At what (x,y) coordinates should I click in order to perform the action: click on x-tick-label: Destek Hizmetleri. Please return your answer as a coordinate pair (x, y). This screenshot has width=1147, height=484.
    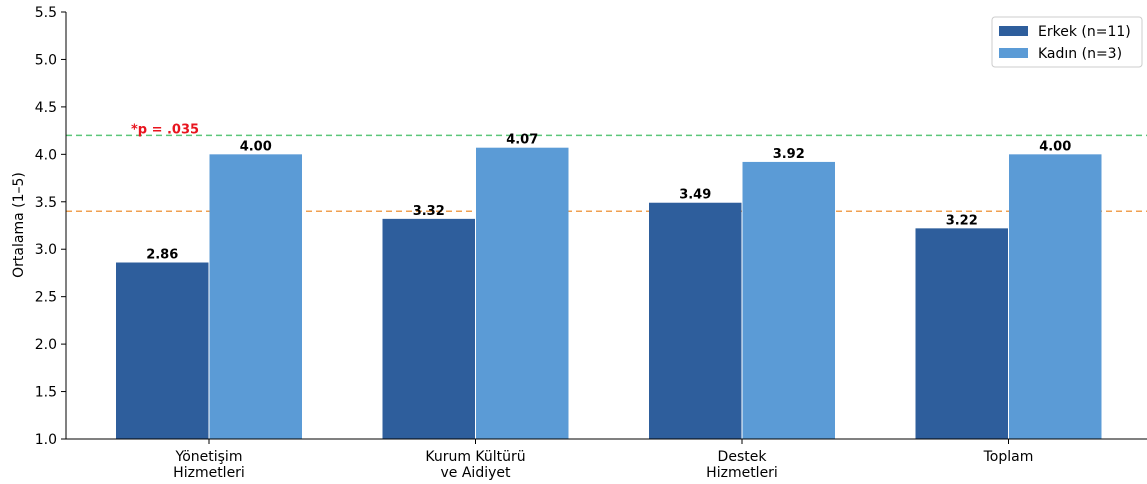
    Looking at the image, I should click on (742, 465).